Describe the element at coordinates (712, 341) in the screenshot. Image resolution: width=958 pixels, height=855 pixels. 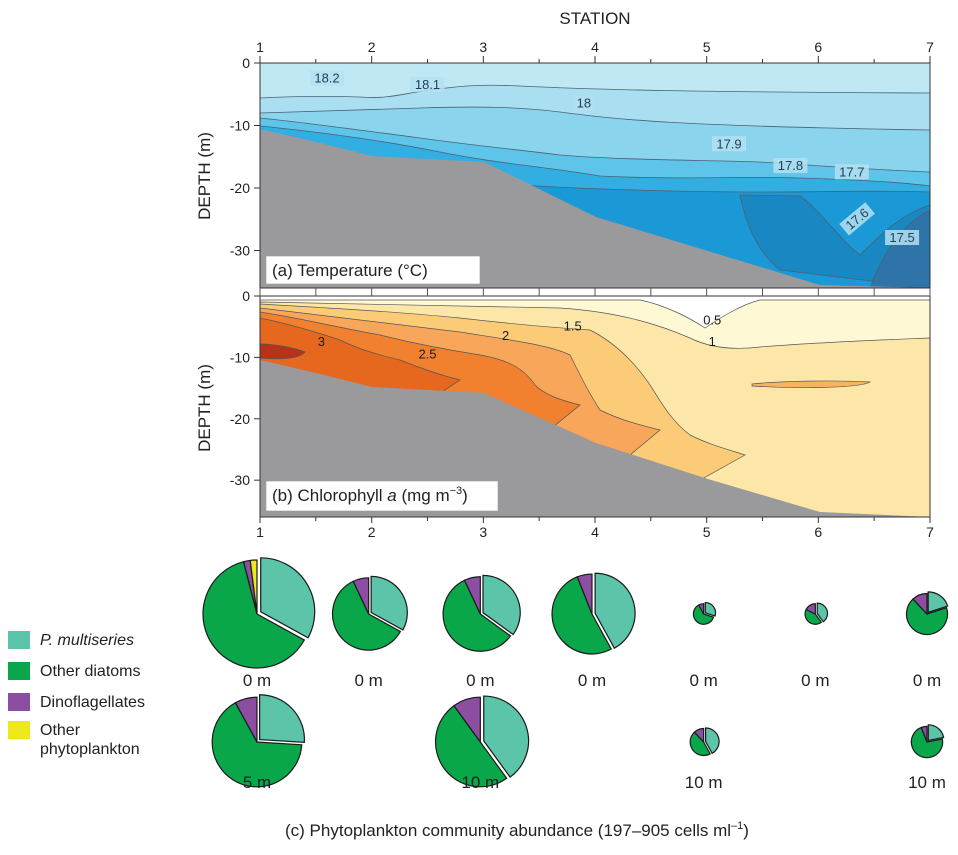
I see `chl-contour-label: 1` at that location.